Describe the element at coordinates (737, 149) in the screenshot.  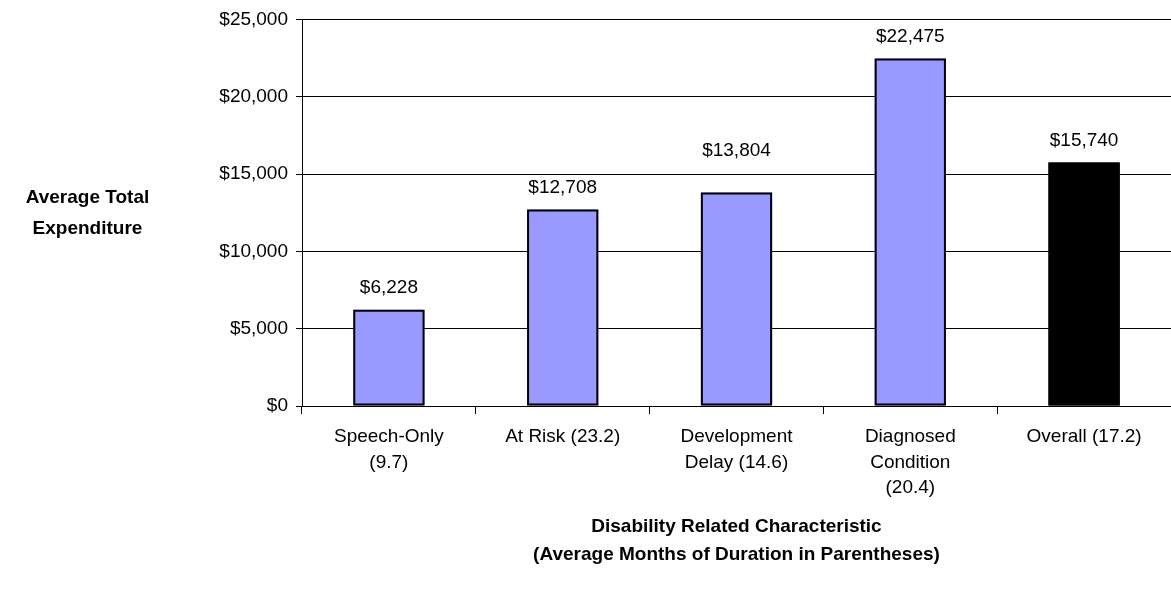
I see `data-label: $13,804` at that location.